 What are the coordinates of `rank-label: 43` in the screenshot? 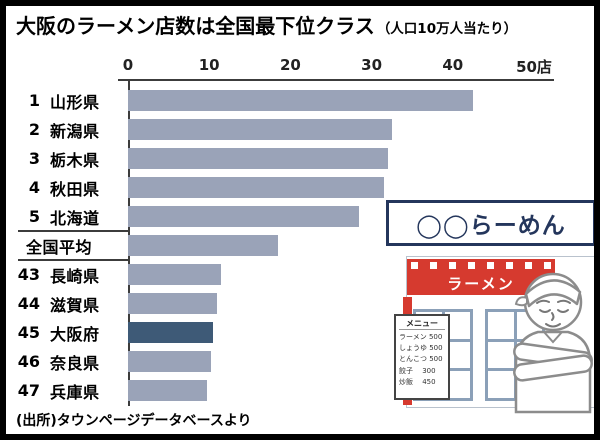 It's located at (28, 274).